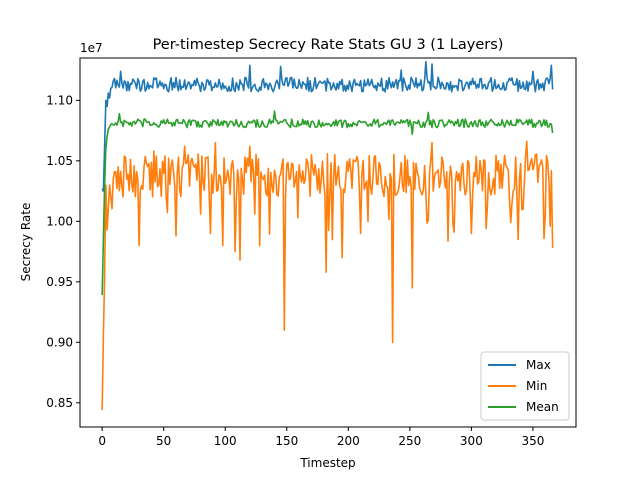 The image size is (640, 480). I want to click on x-tick-label: 200, so click(348, 441).